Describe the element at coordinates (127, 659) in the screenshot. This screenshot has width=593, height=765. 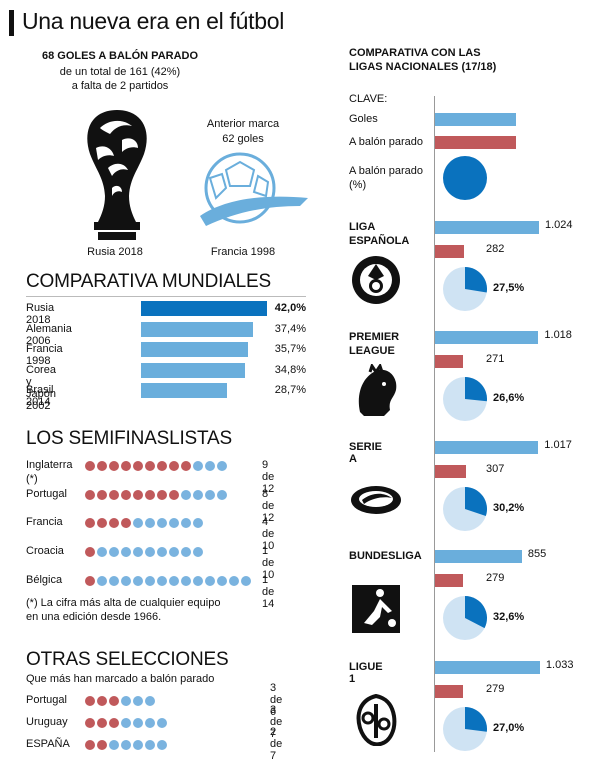
I see `otras-title: OTRAS SELECCIONES` at that location.